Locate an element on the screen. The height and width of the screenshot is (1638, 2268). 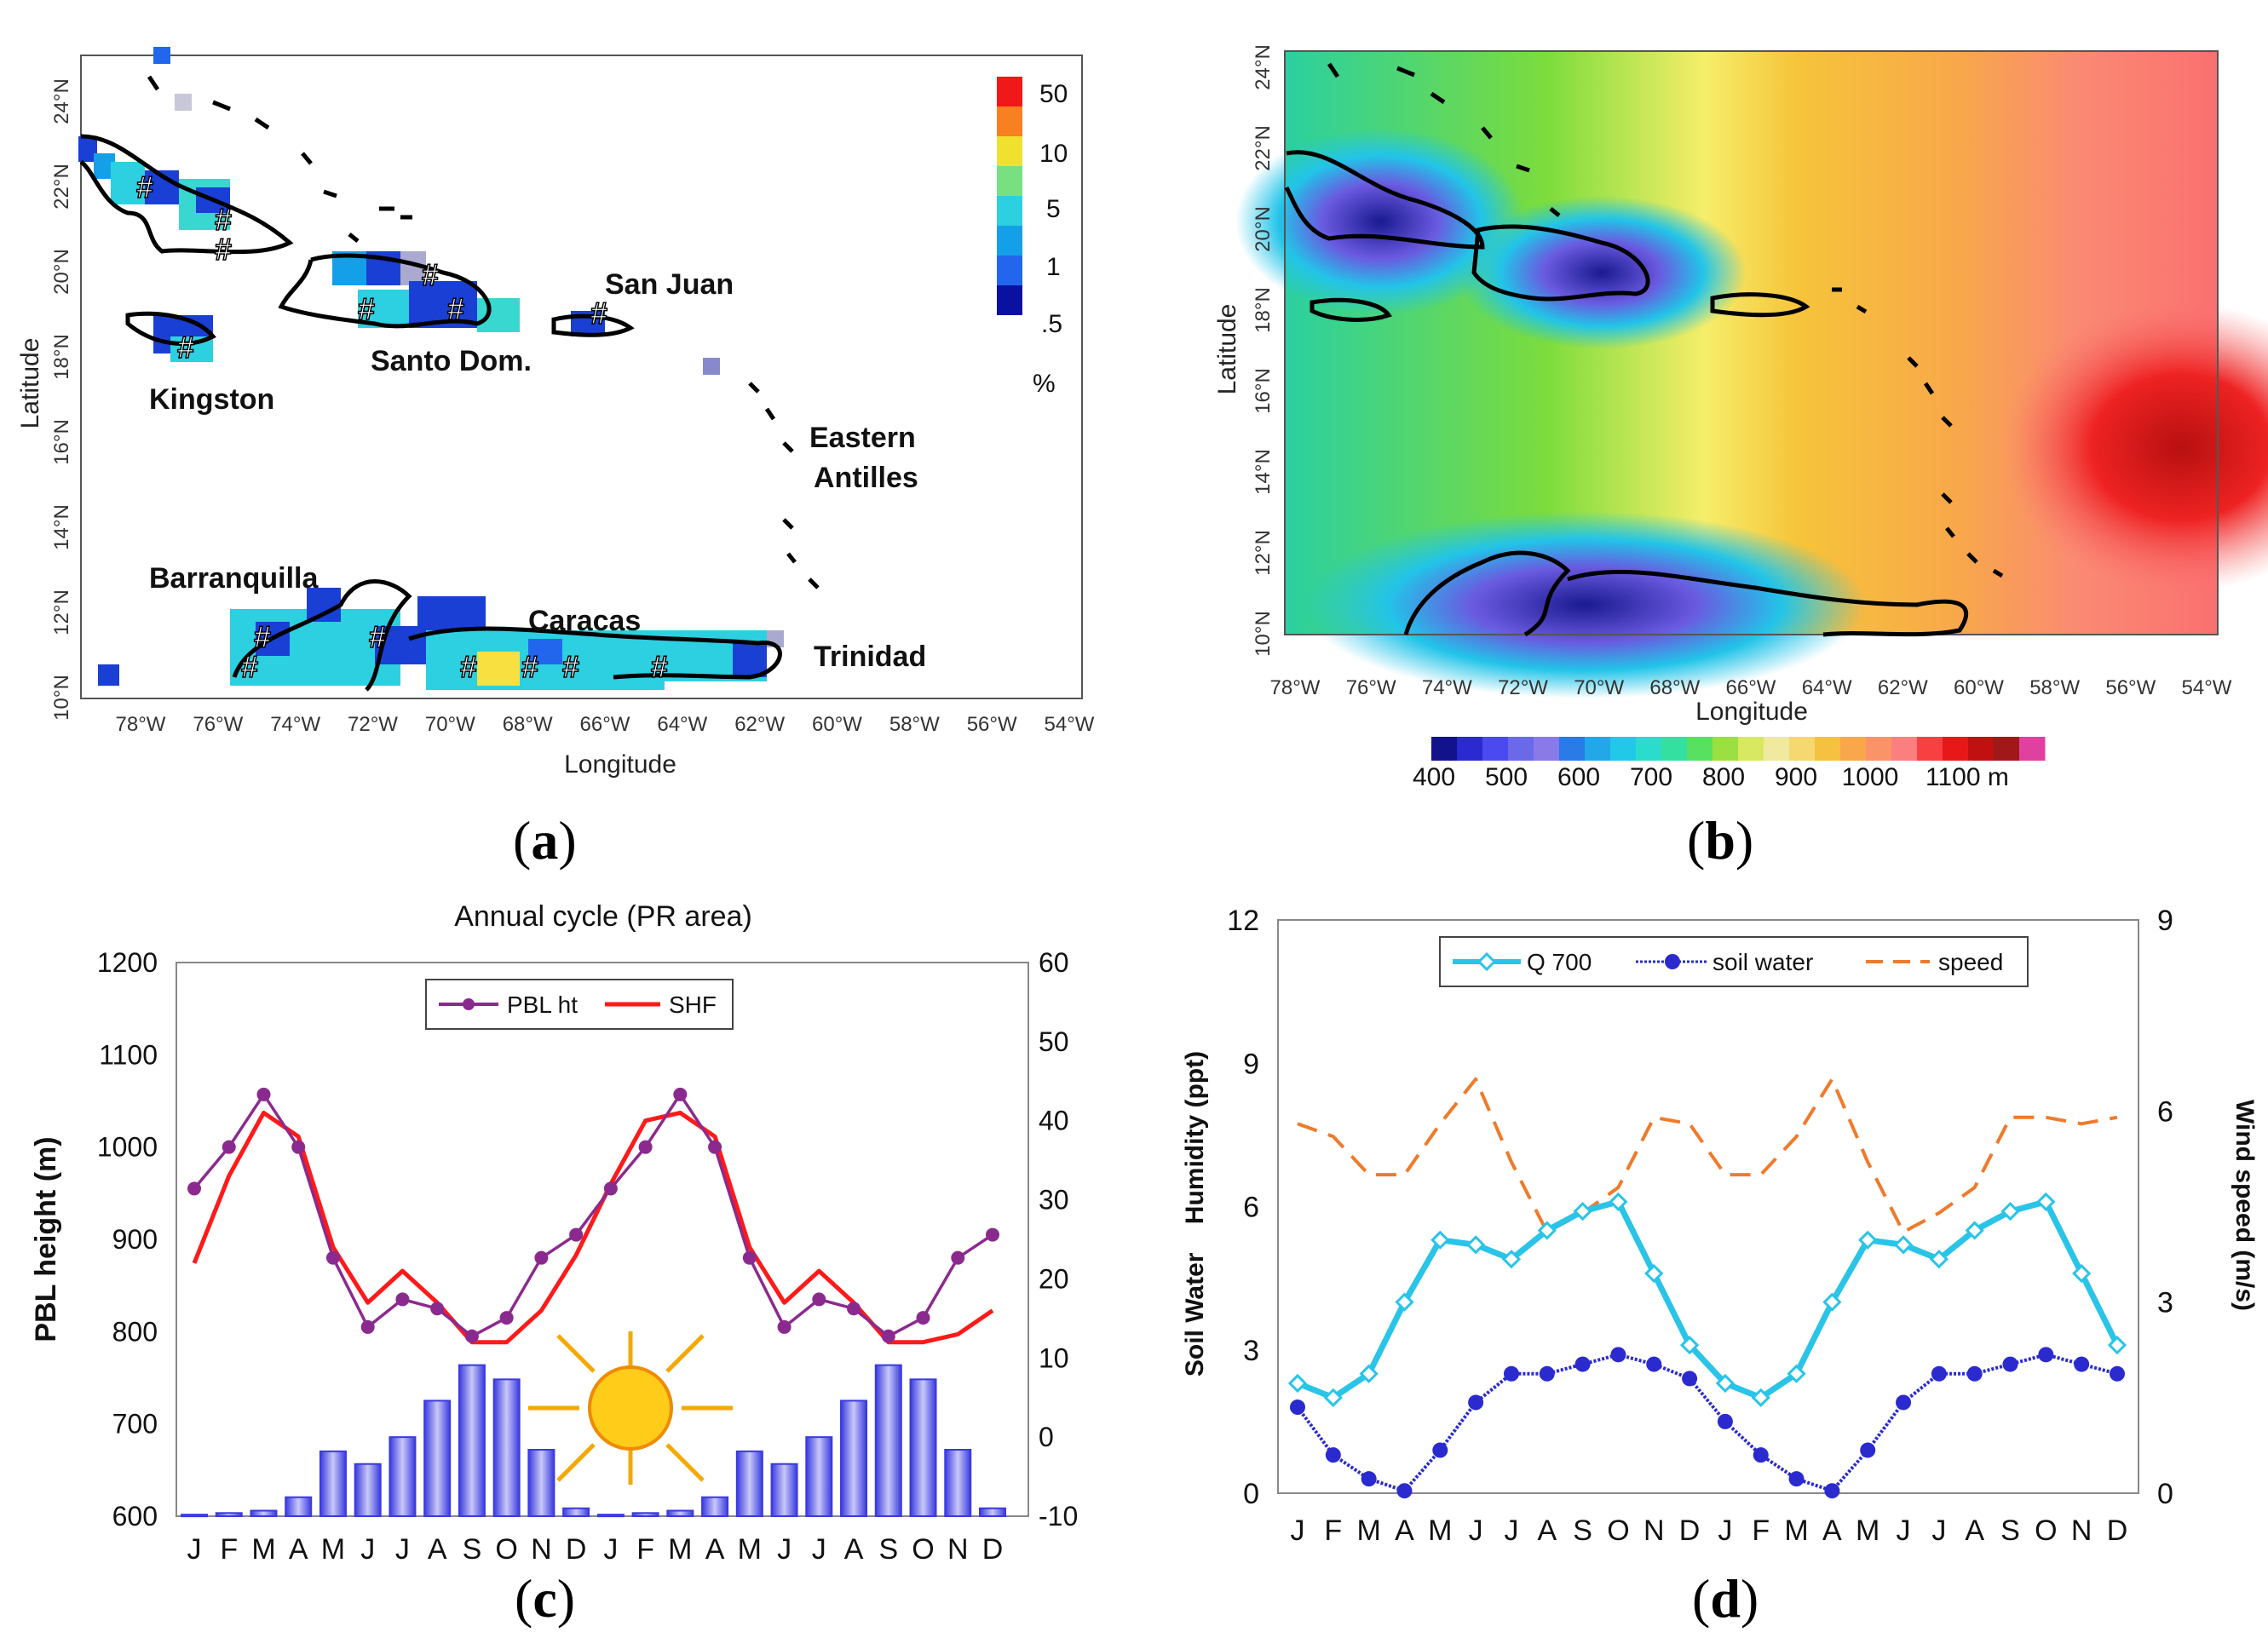
y-tick-label: 3 is located at coordinates (1251, 1351).